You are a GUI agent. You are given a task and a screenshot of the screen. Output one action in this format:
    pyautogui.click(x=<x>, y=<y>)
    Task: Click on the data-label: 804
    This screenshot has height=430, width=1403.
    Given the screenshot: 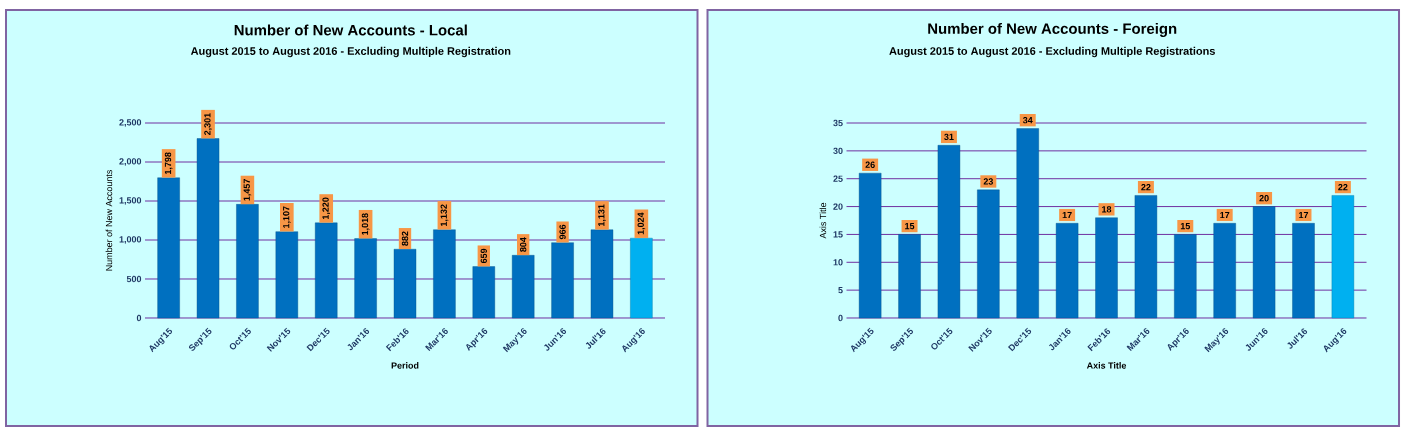 What is the action you would take?
    pyautogui.click(x=523, y=244)
    